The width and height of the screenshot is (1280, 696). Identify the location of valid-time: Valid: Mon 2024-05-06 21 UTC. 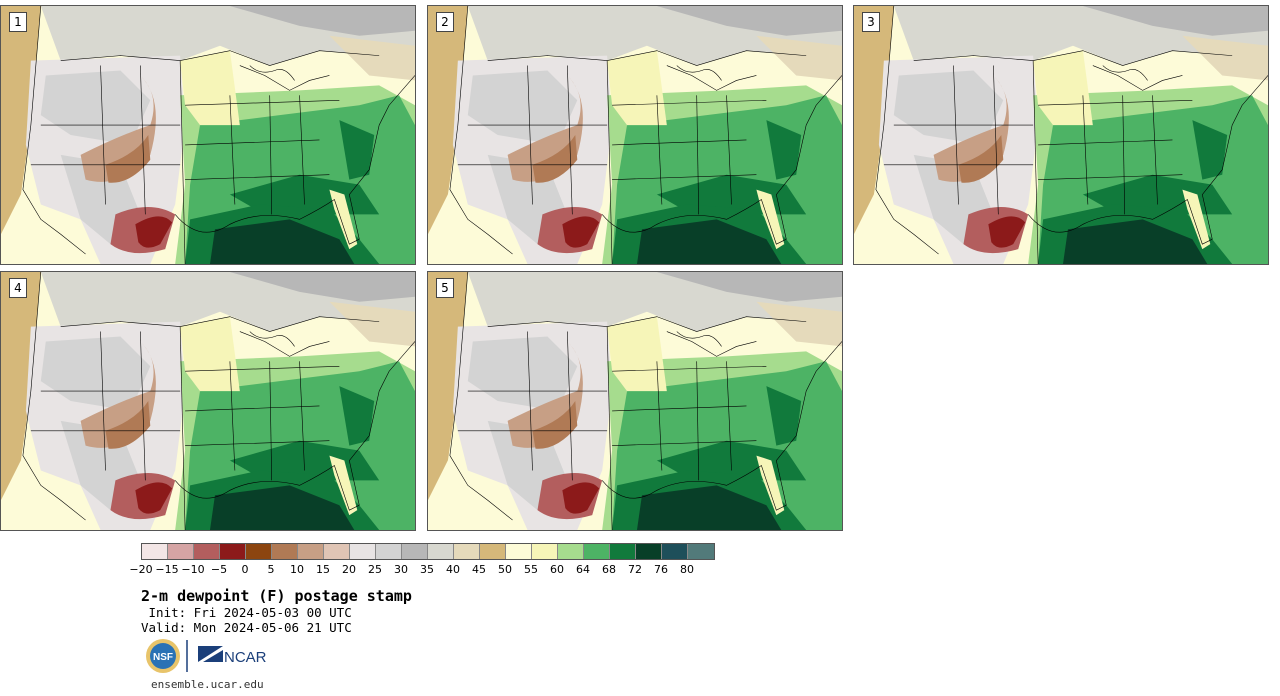
(246, 627).